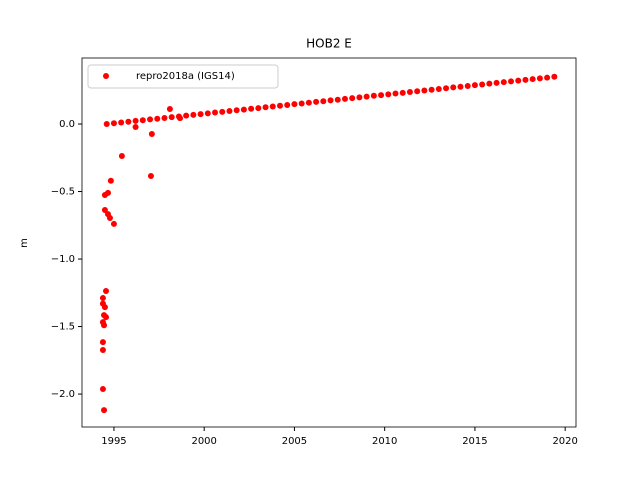  Describe the element at coordinates (106, 76) in the screenshot. I see `legend-marker` at that location.